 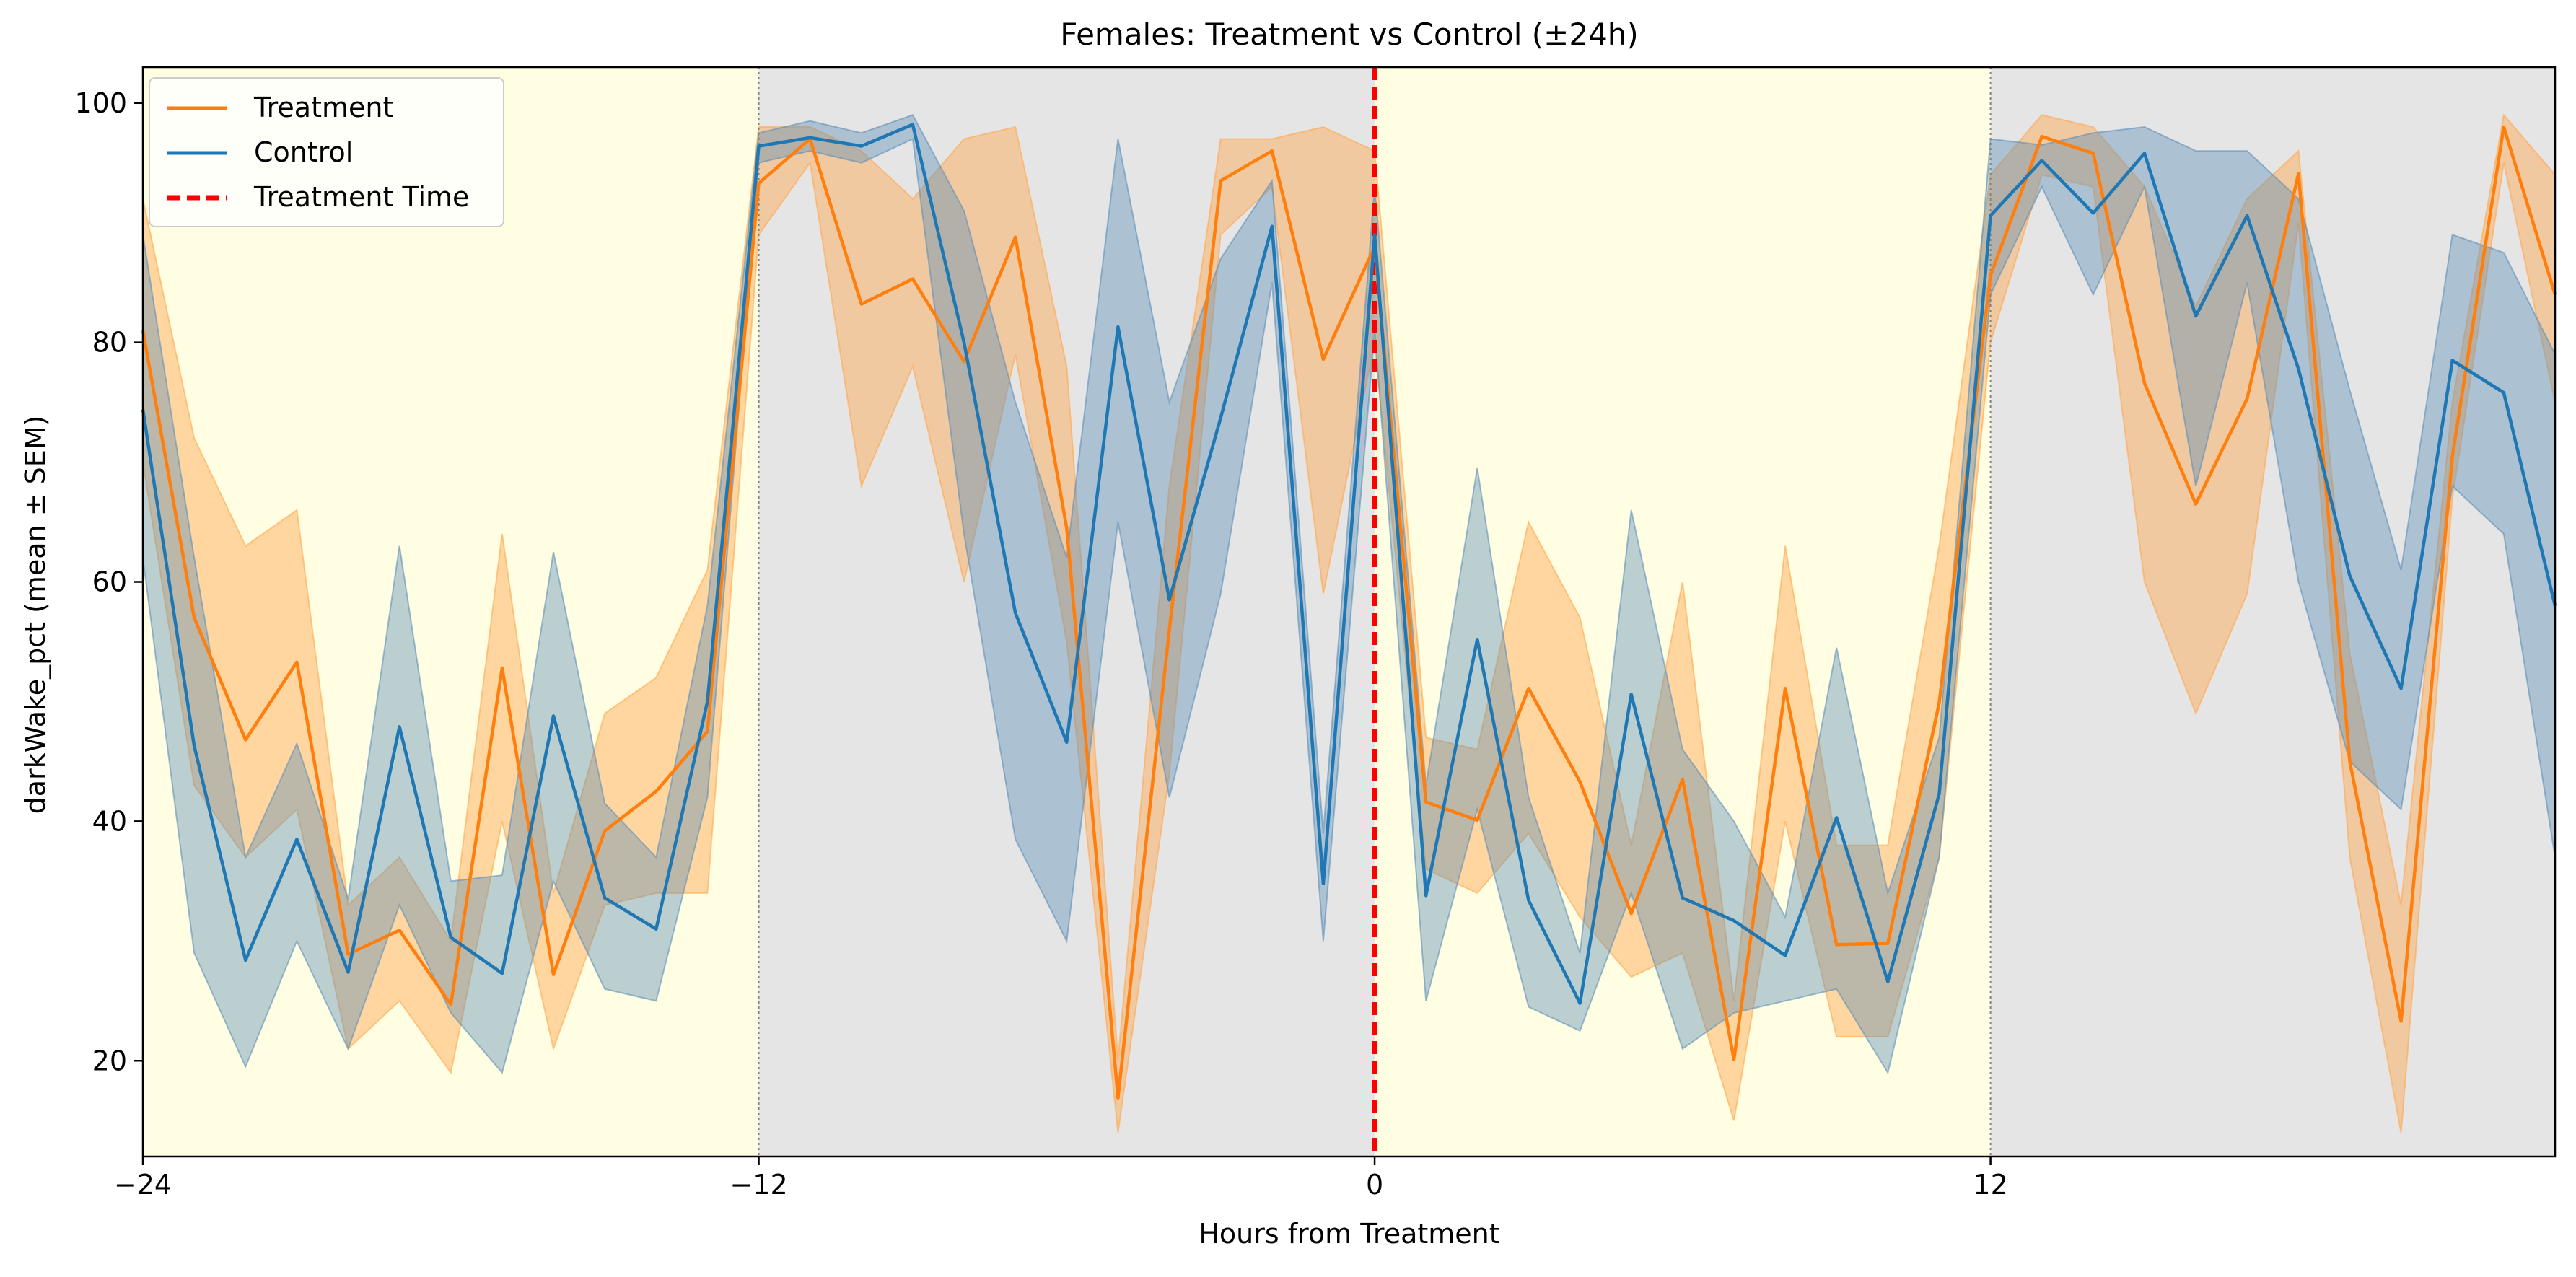 I want to click on x-tick-label: −24, so click(x=143, y=1185).